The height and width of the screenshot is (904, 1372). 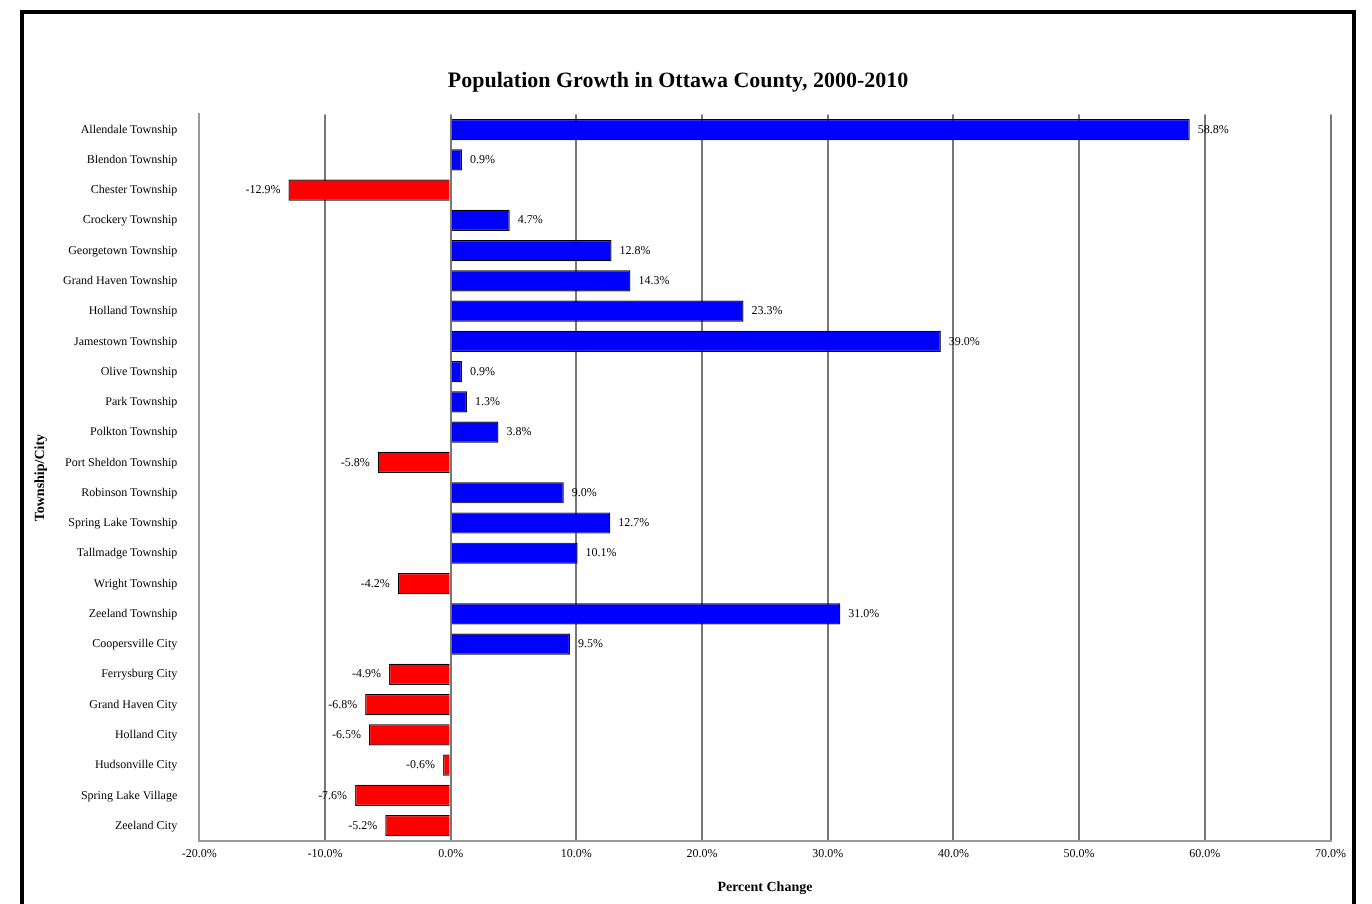 What do you see at coordinates (678, 80) in the screenshot?
I see `chart-title: Population Growth in Ottawa County, 2000-2010` at bounding box center [678, 80].